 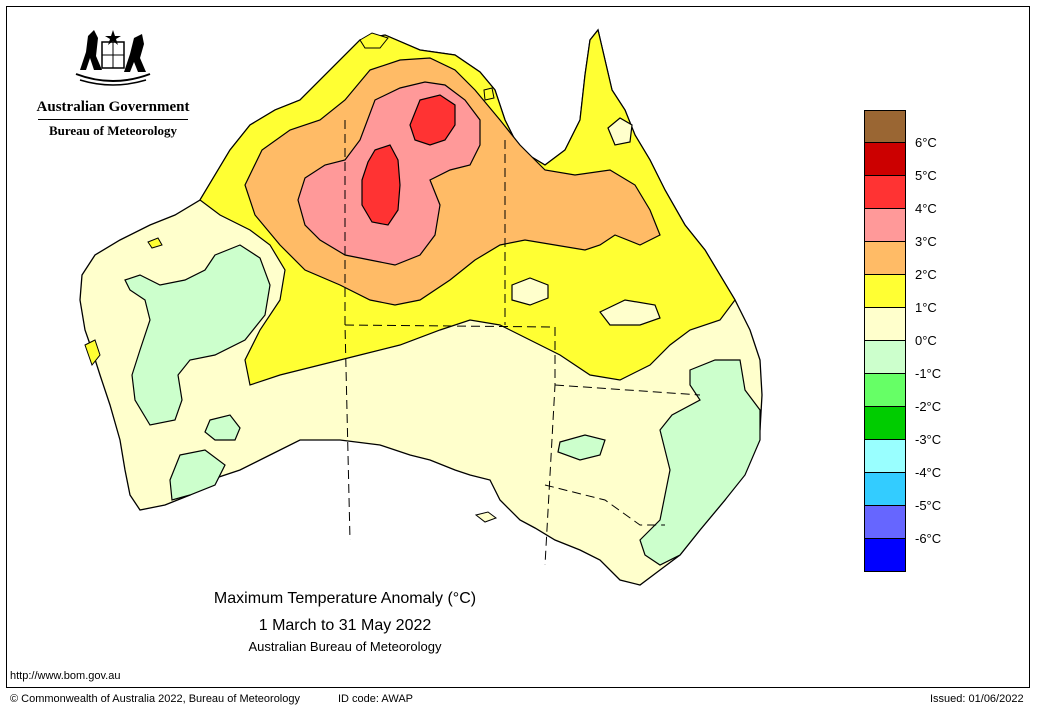 I want to click on legend-swatch-minus6-minus5, so click(x=885, y=522).